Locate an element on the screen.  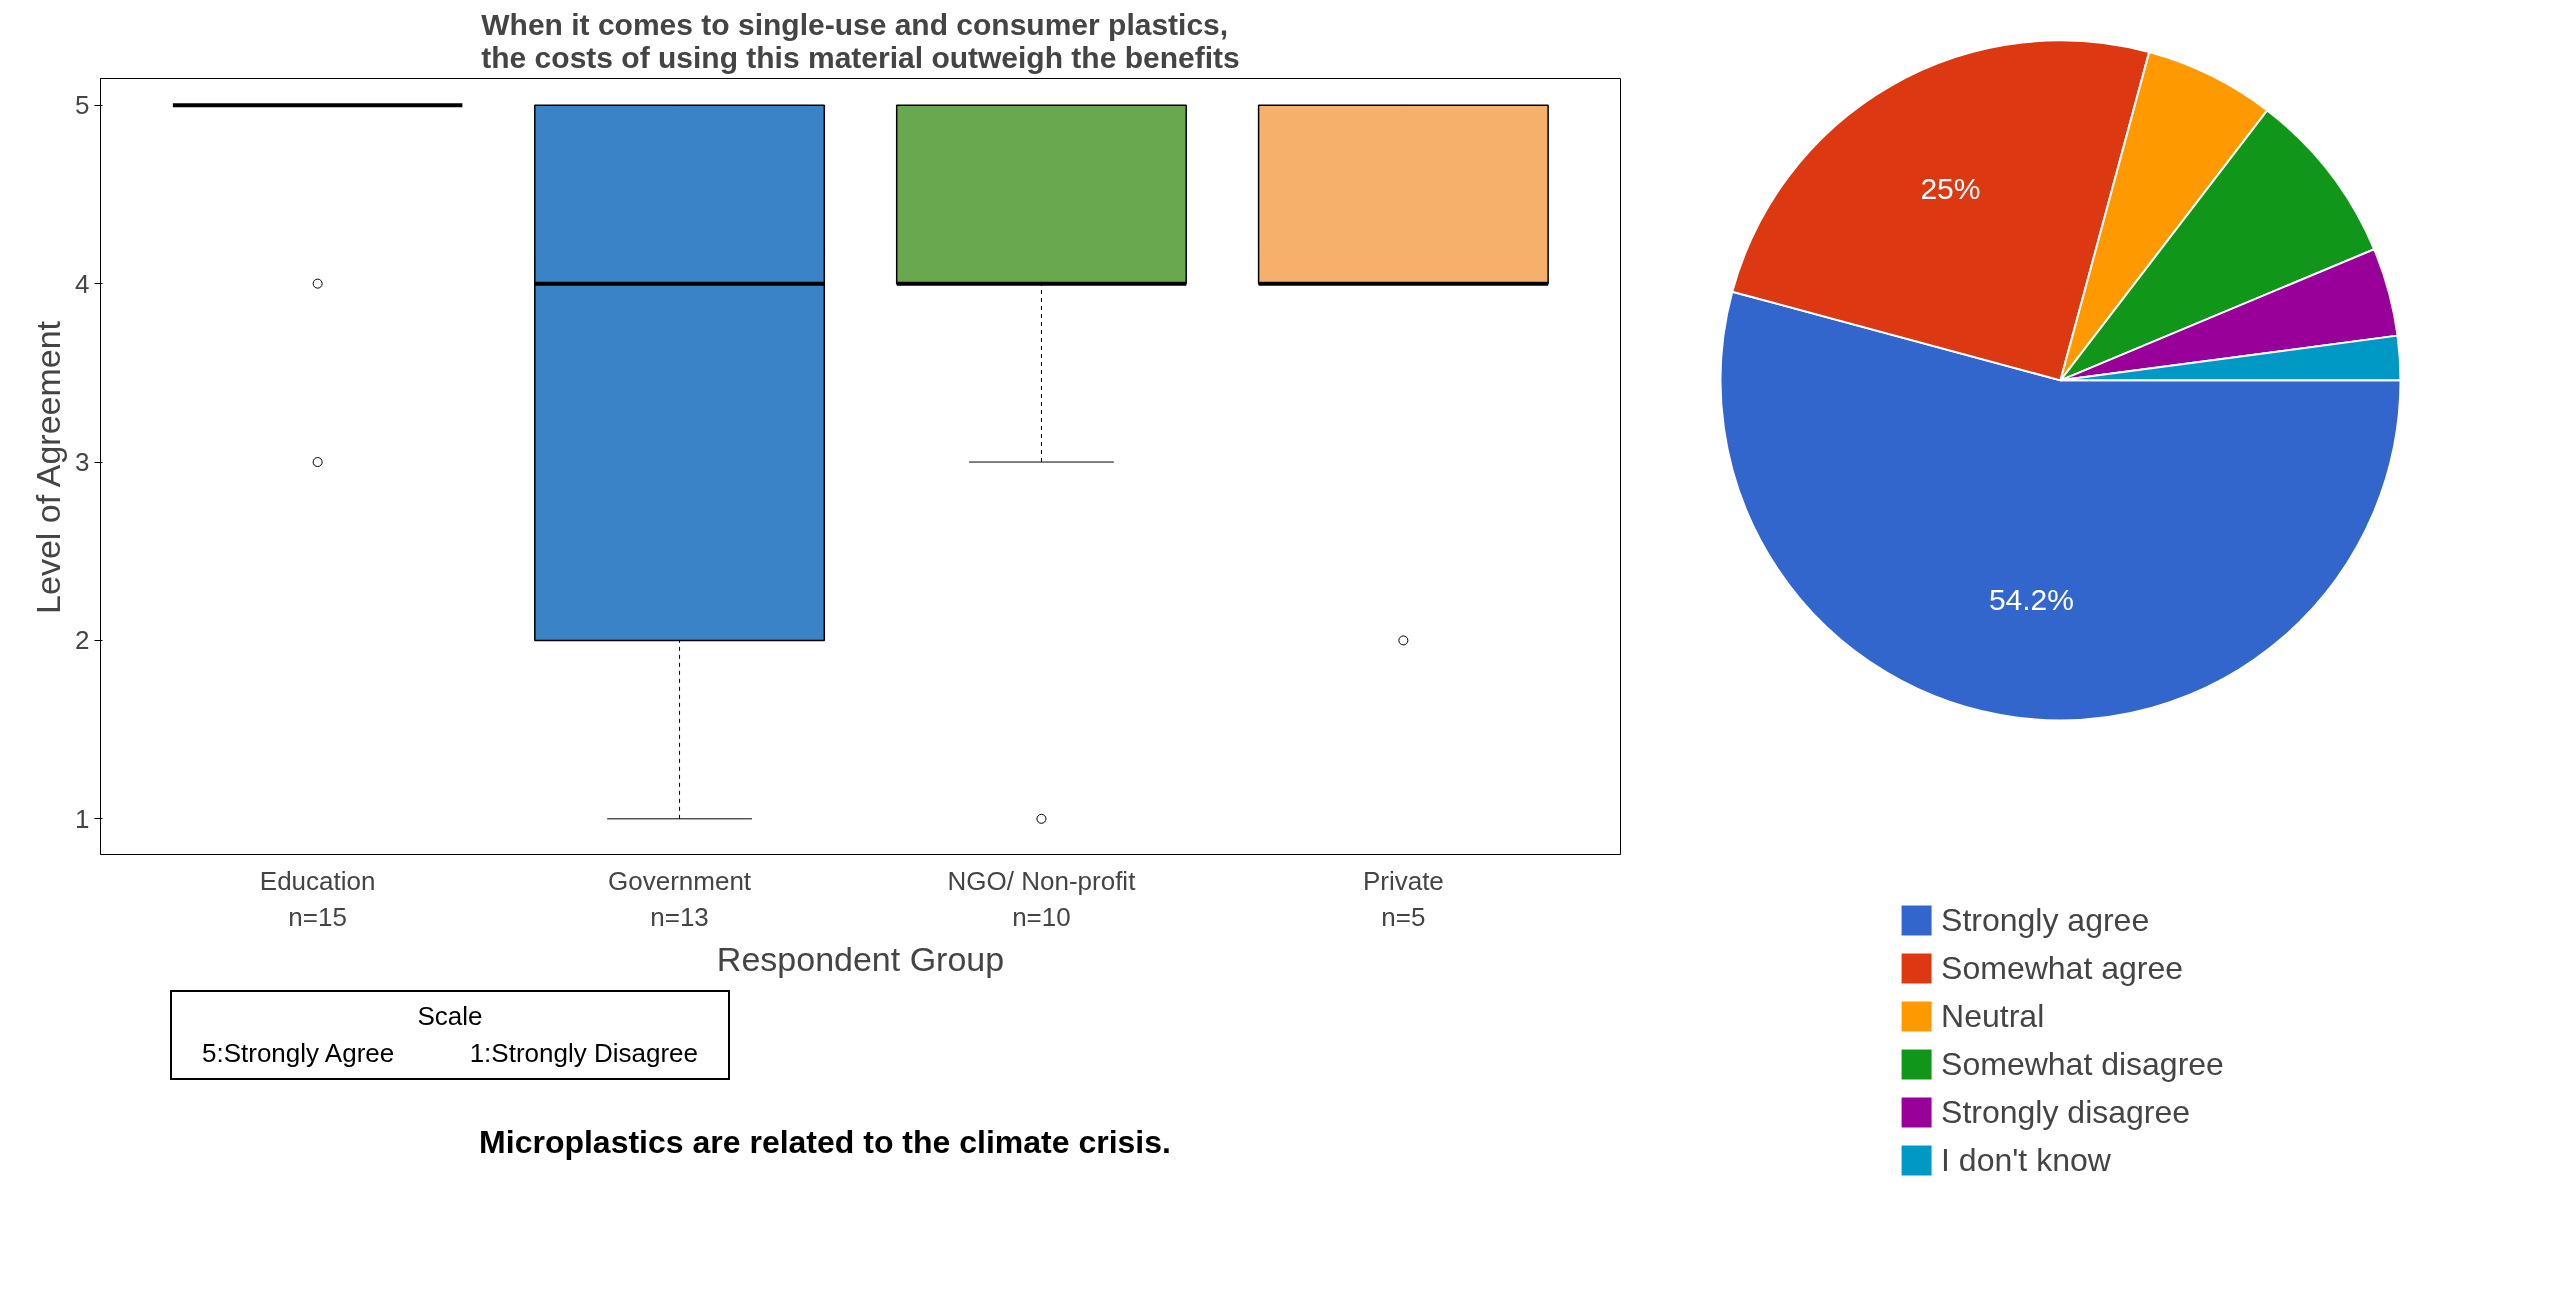
x-axis-title: Respondent Group is located at coordinates (860, 958).